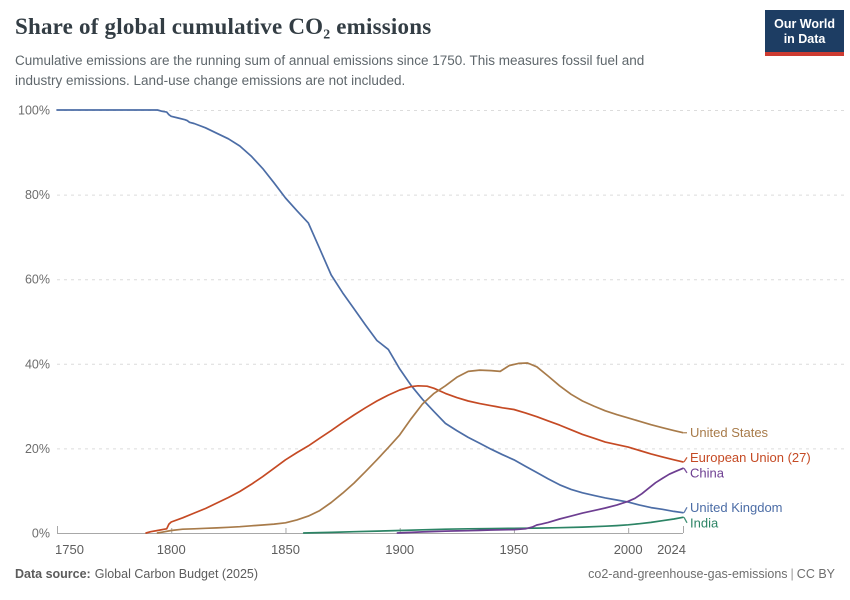  Describe the element at coordinates (176, 574) in the screenshot. I see `data-source-value: Global Carbon Budget (2025)` at that location.